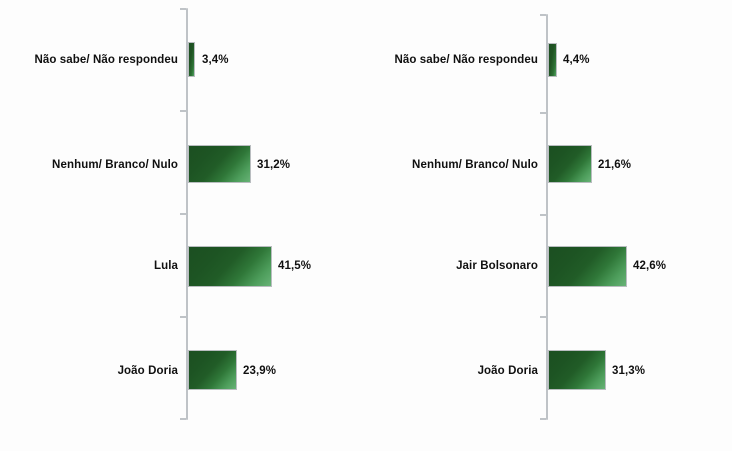  What do you see at coordinates (650, 266) in the screenshot?
I see `right-chart-value-label: 42,6%` at bounding box center [650, 266].